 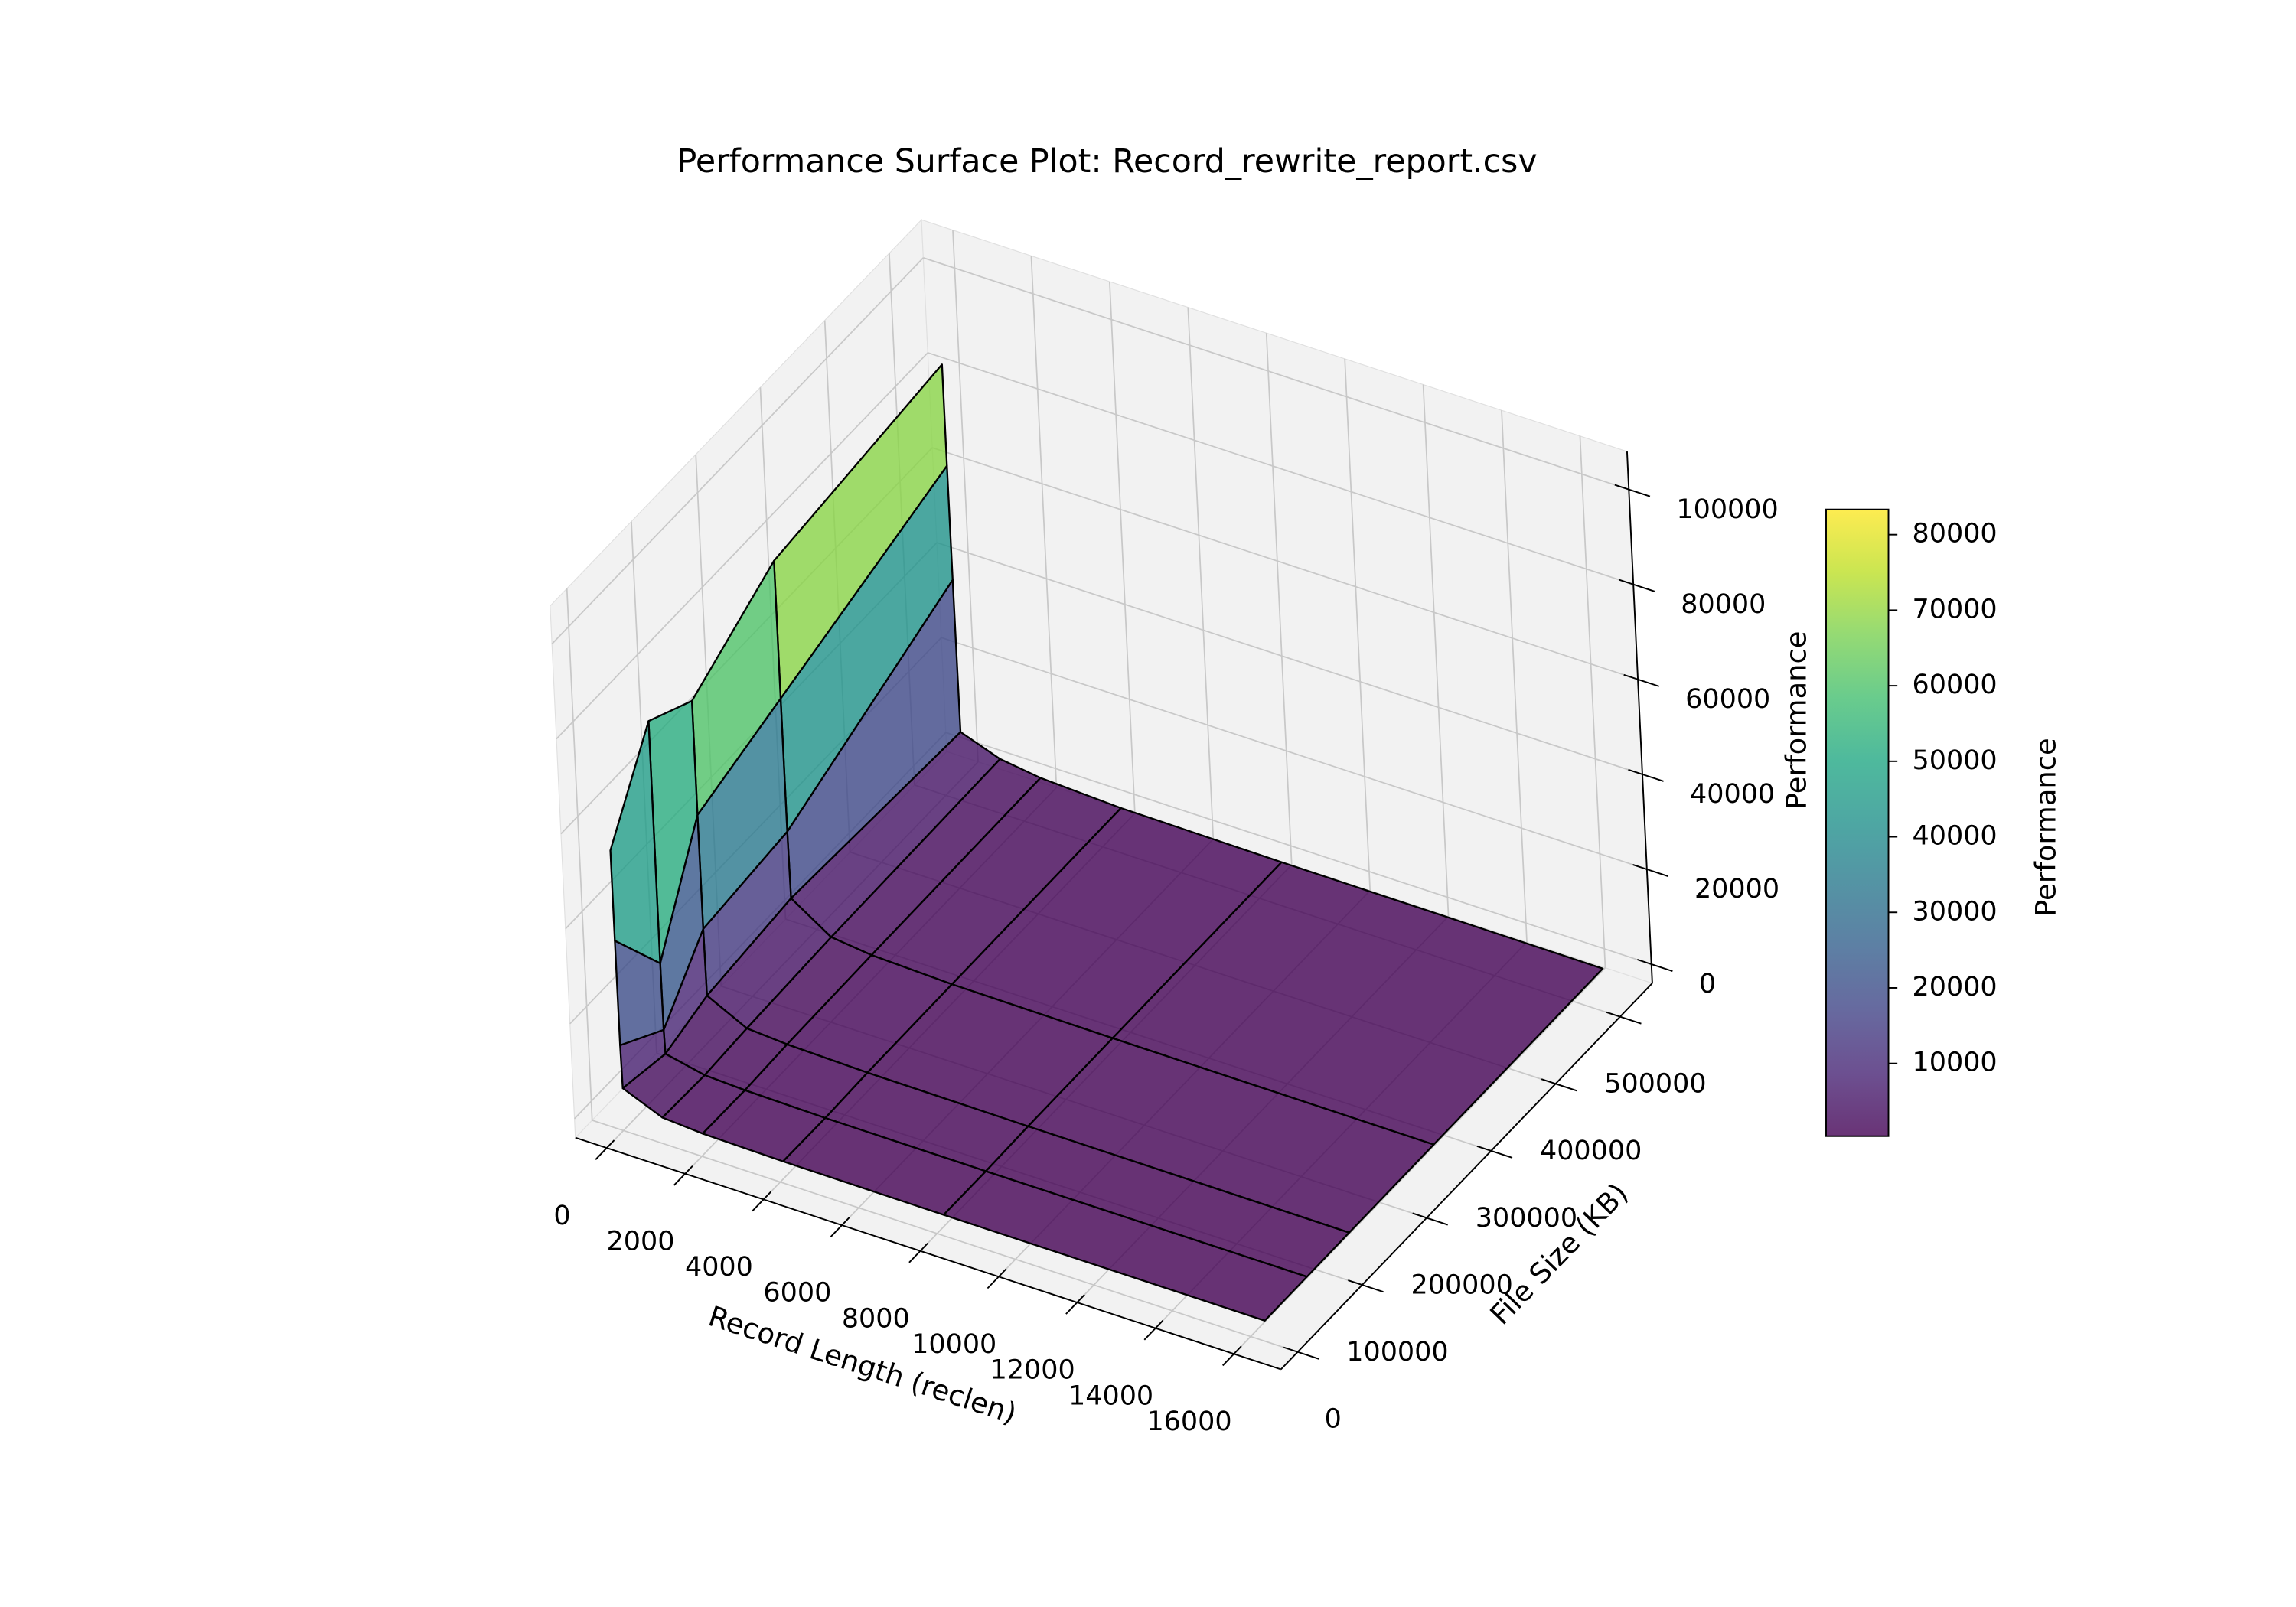 What do you see at coordinates (719, 1267) in the screenshot?
I see `x-tick-label: 4000` at bounding box center [719, 1267].